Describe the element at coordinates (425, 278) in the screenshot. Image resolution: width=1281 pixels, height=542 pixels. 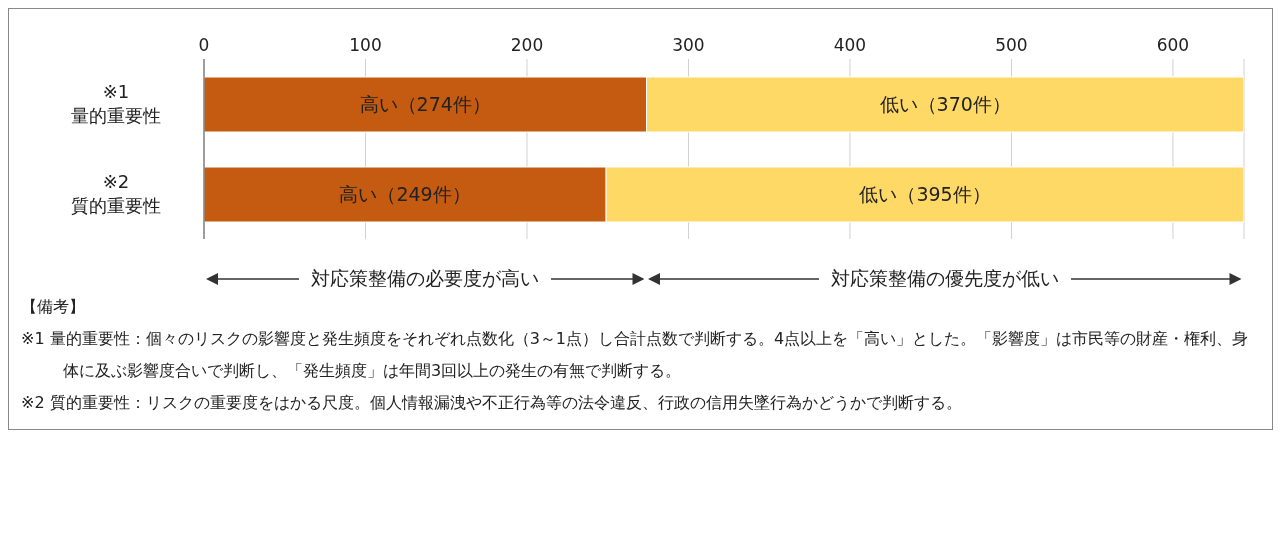
I see `text: 対応策整備の必要度が高い` at that location.